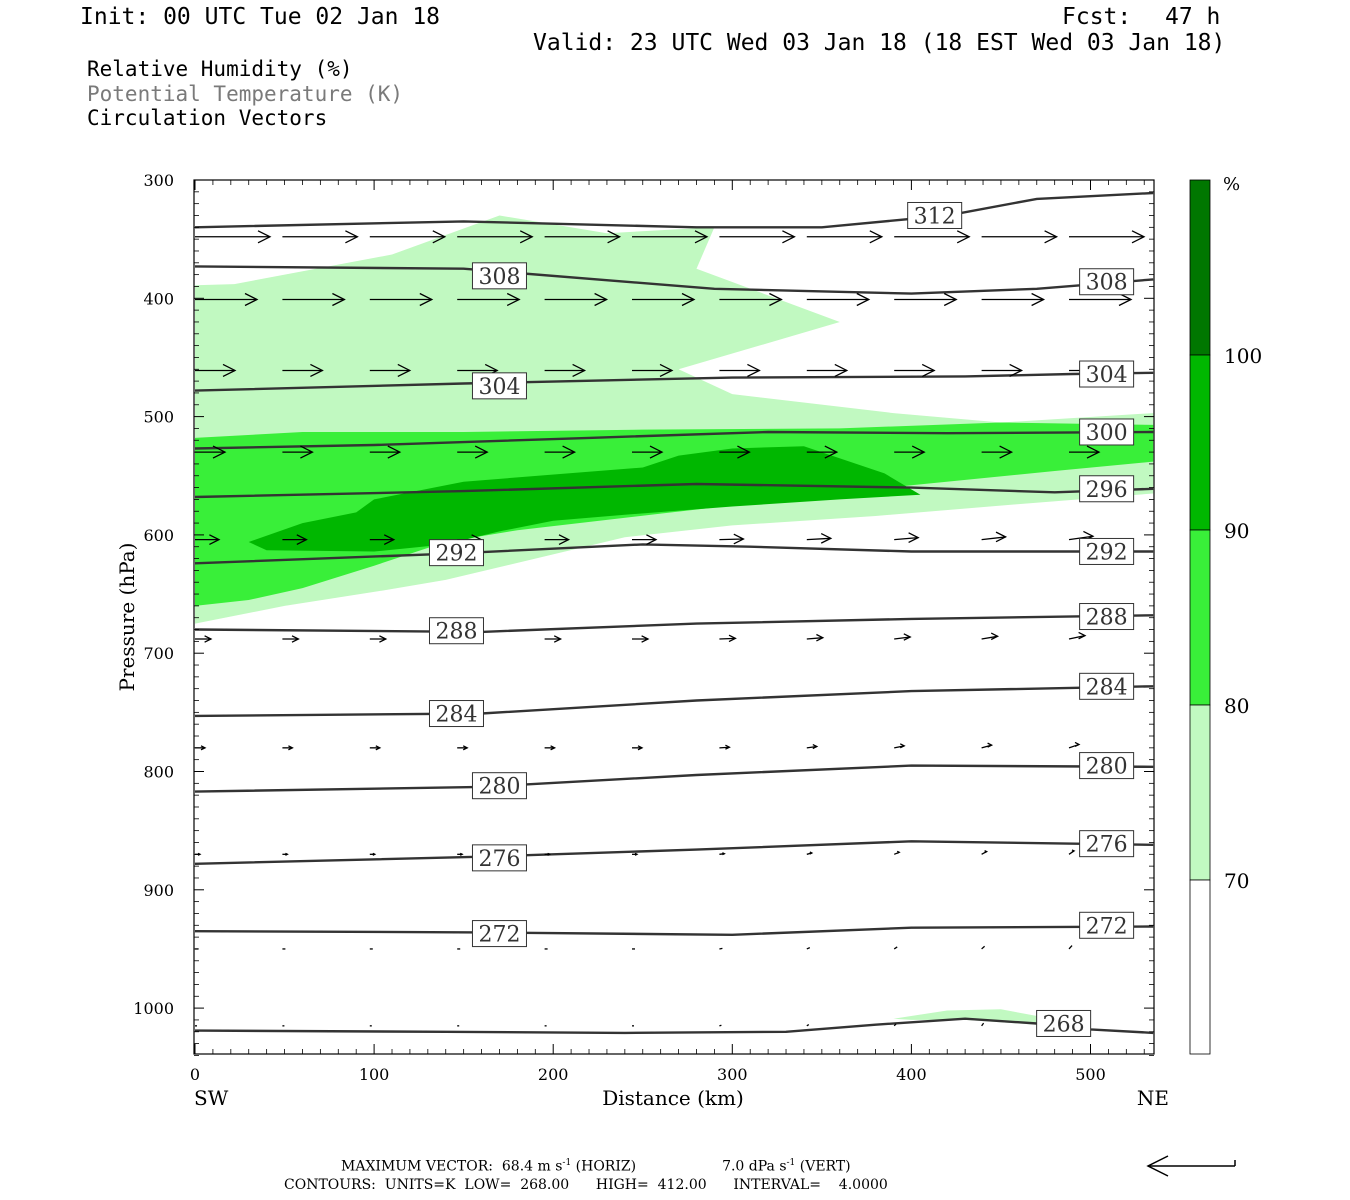 The image size is (1350, 1200). What do you see at coordinates (1243, 356) in the screenshot?
I see `colorbar-level-100: 100` at bounding box center [1243, 356].